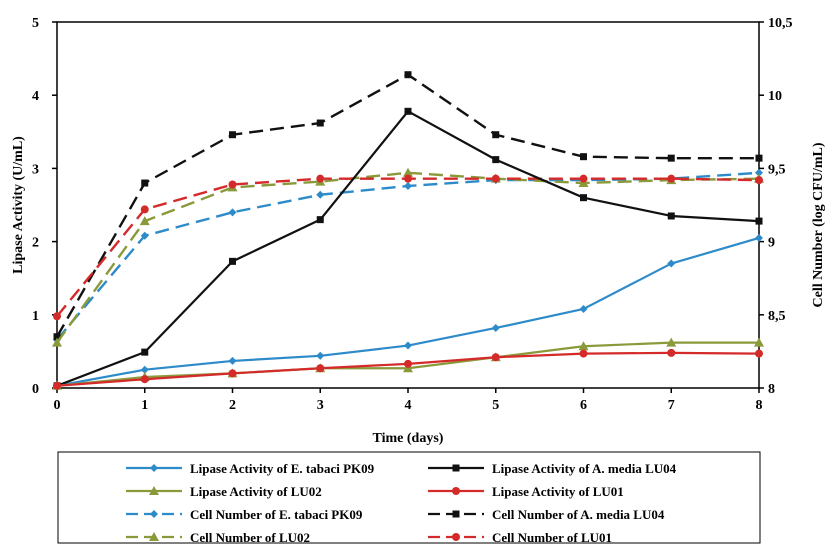 The height and width of the screenshot is (544, 828). Describe the element at coordinates (320, 405) in the screenshot. I see `x-tick-label: 3` at that location.